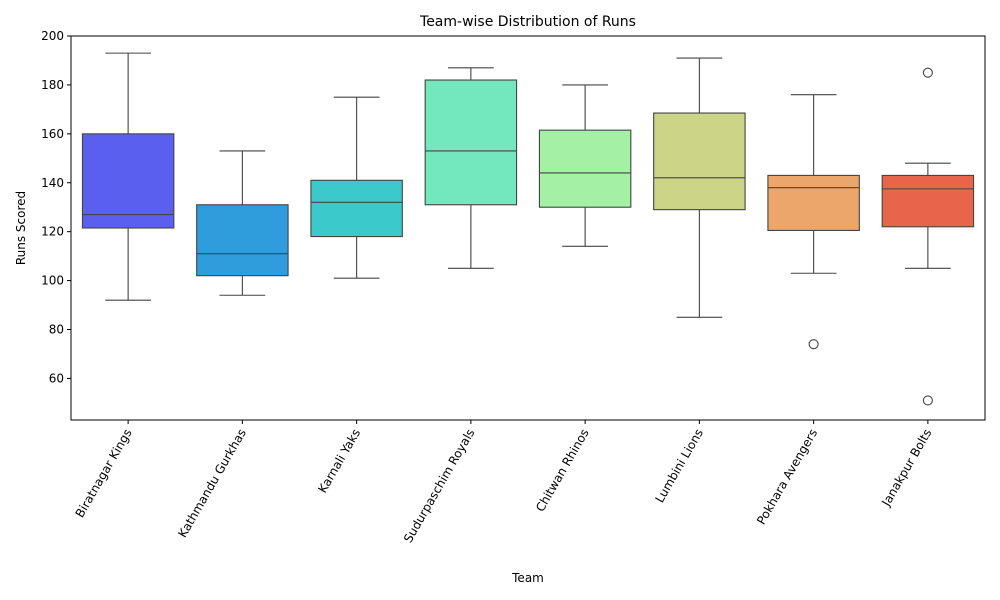 This screenshot has width=1000, height=600. Describe the element at coordinates (52, 36) in the screenshot. I see `y-tick-label: 200` at that location.